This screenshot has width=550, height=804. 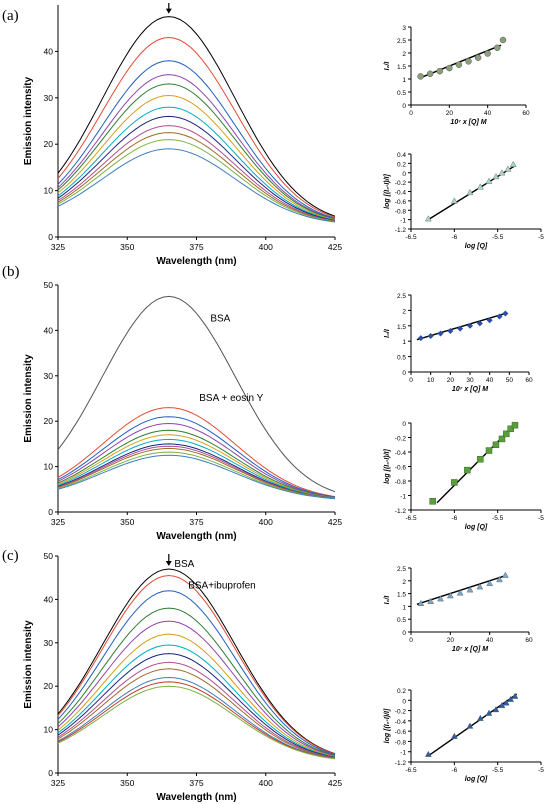 What do you see at coordinates (454, 237) in the screenshot?
I see `x-tick-label: -6` at bounding box center [454, 237].